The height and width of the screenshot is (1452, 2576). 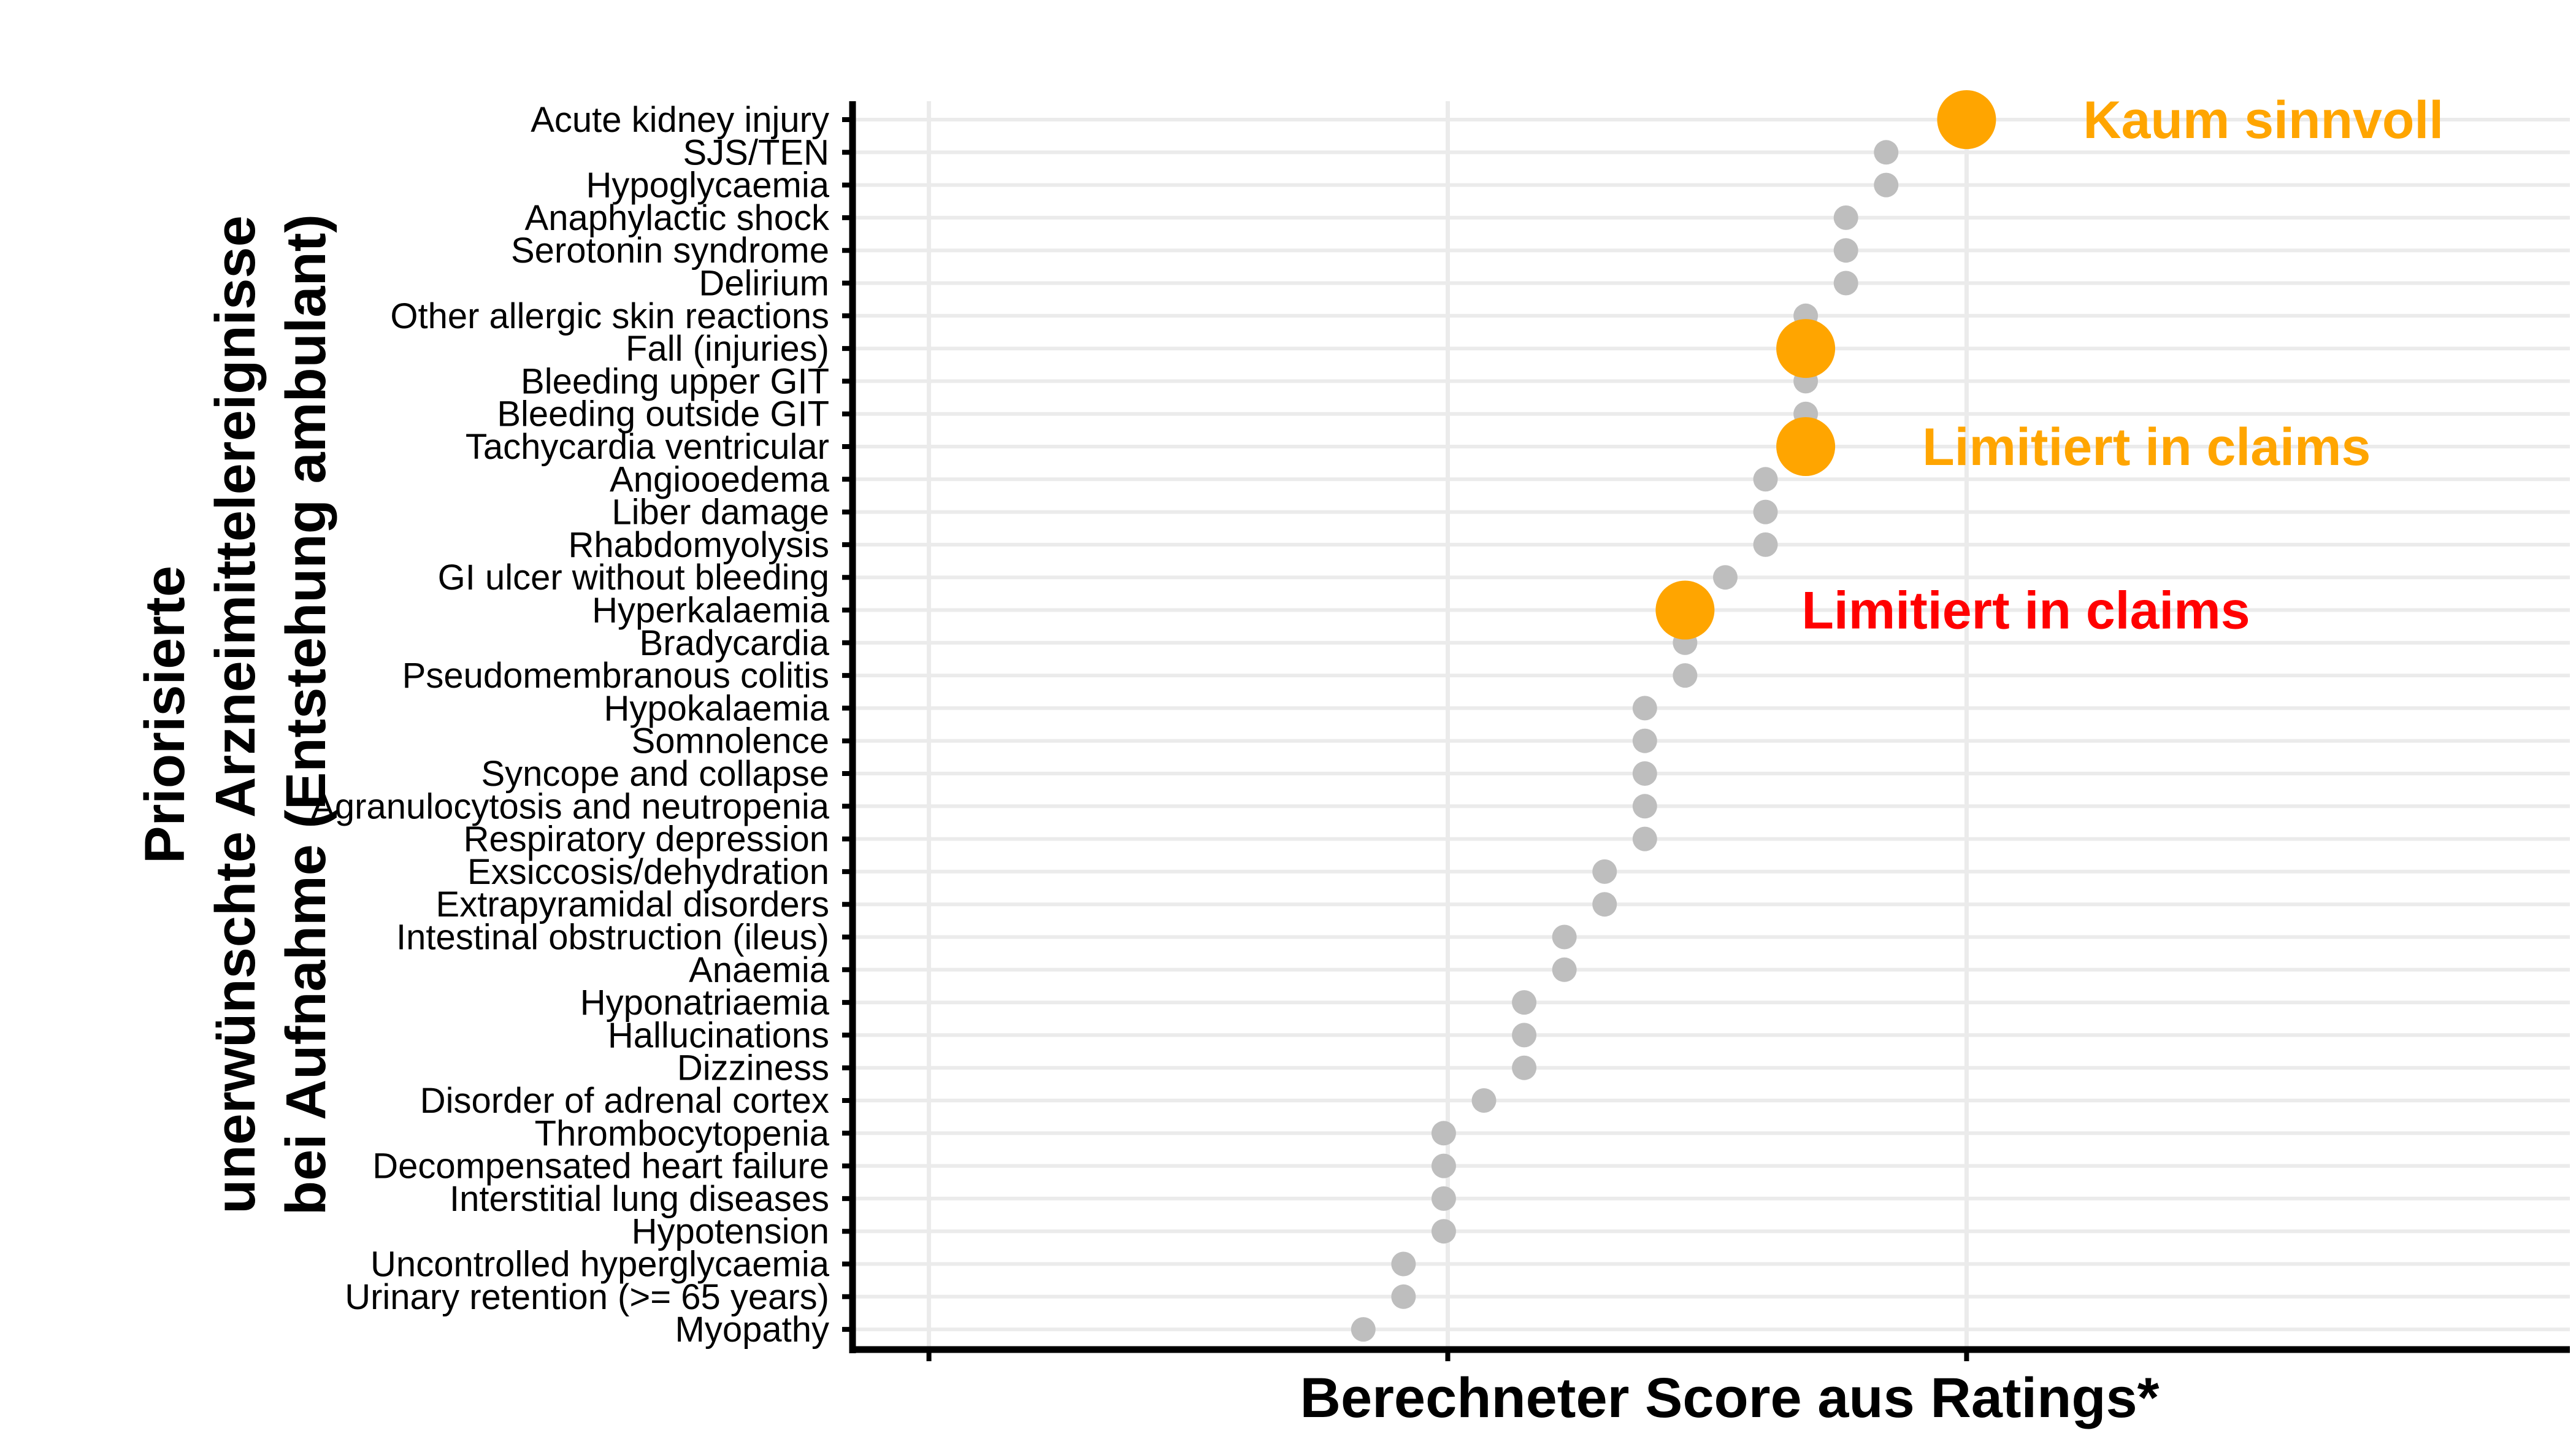 What do you see at coordinates (680, 120) in the screenshot?
I see `y-tick-label: Acute kidney injury` at bounding box center [680, 120].